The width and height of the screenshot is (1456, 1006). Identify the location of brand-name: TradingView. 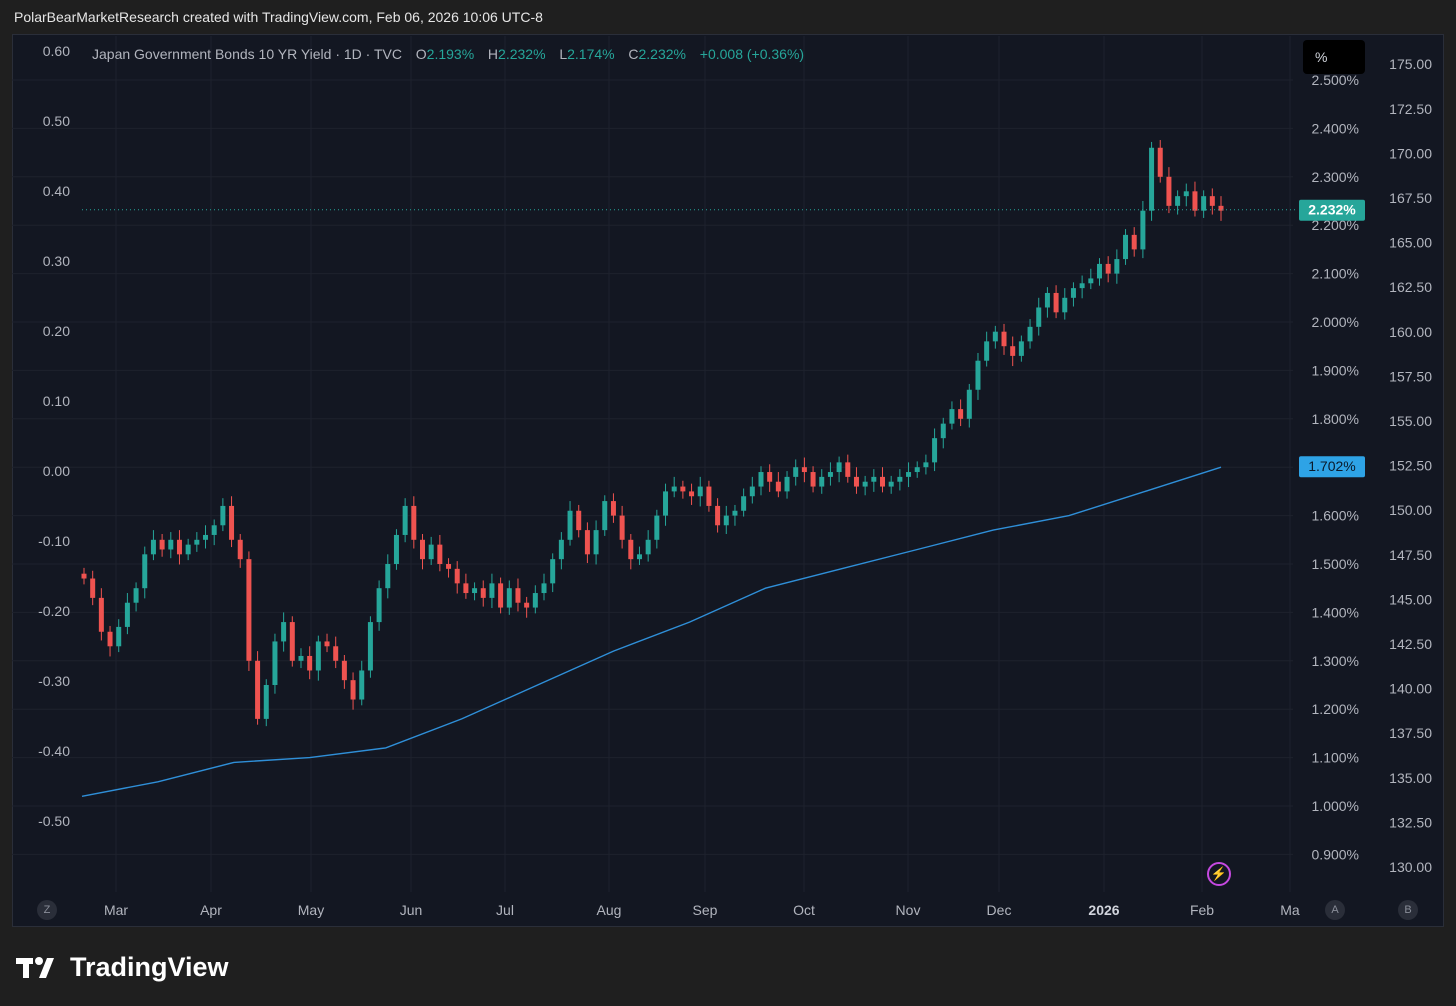
(149, 967).